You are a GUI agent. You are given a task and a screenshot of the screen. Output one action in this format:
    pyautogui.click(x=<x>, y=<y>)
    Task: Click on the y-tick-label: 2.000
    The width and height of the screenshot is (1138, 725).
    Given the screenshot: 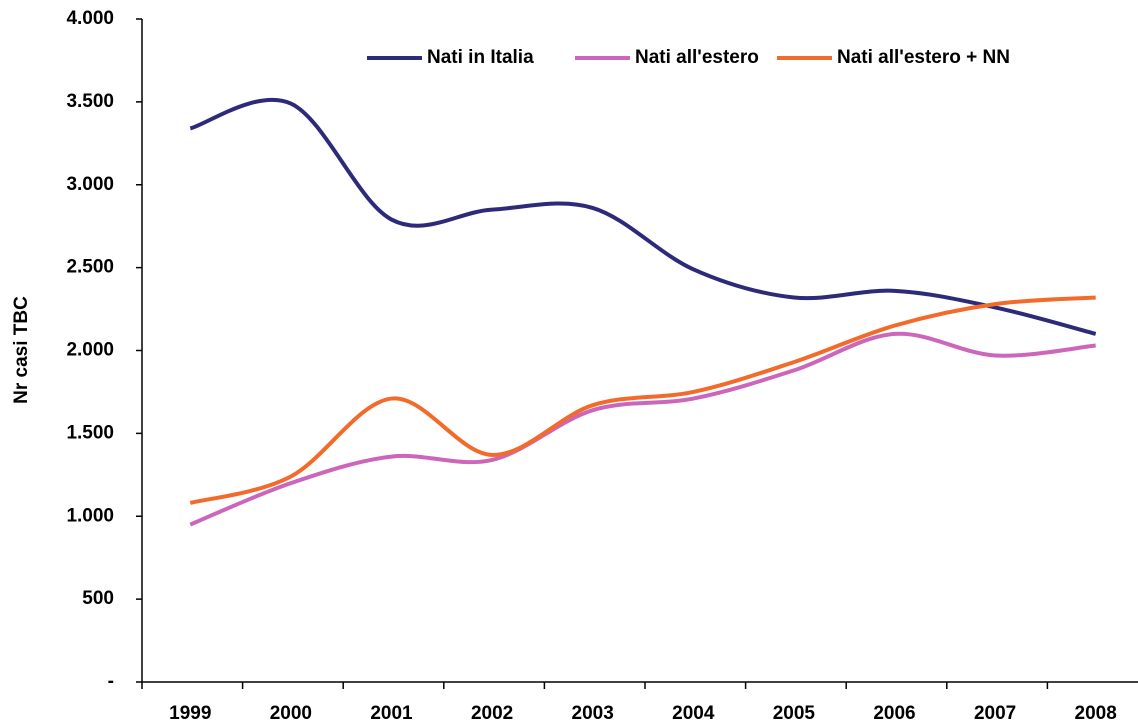 What is the action you would take?
    pyautogui.click(x=90, y=350)
    